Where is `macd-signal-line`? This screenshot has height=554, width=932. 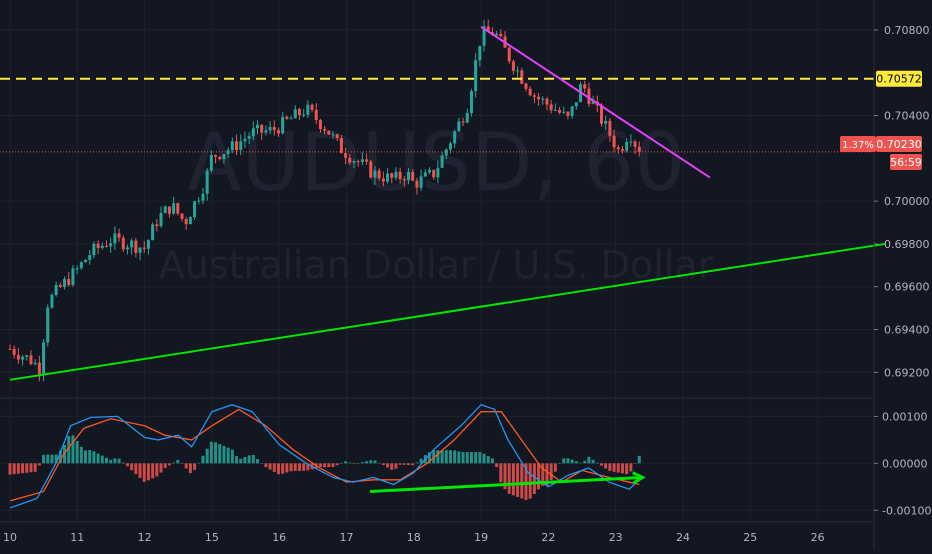 macd-signal-line is located at coordinates (324, 455).